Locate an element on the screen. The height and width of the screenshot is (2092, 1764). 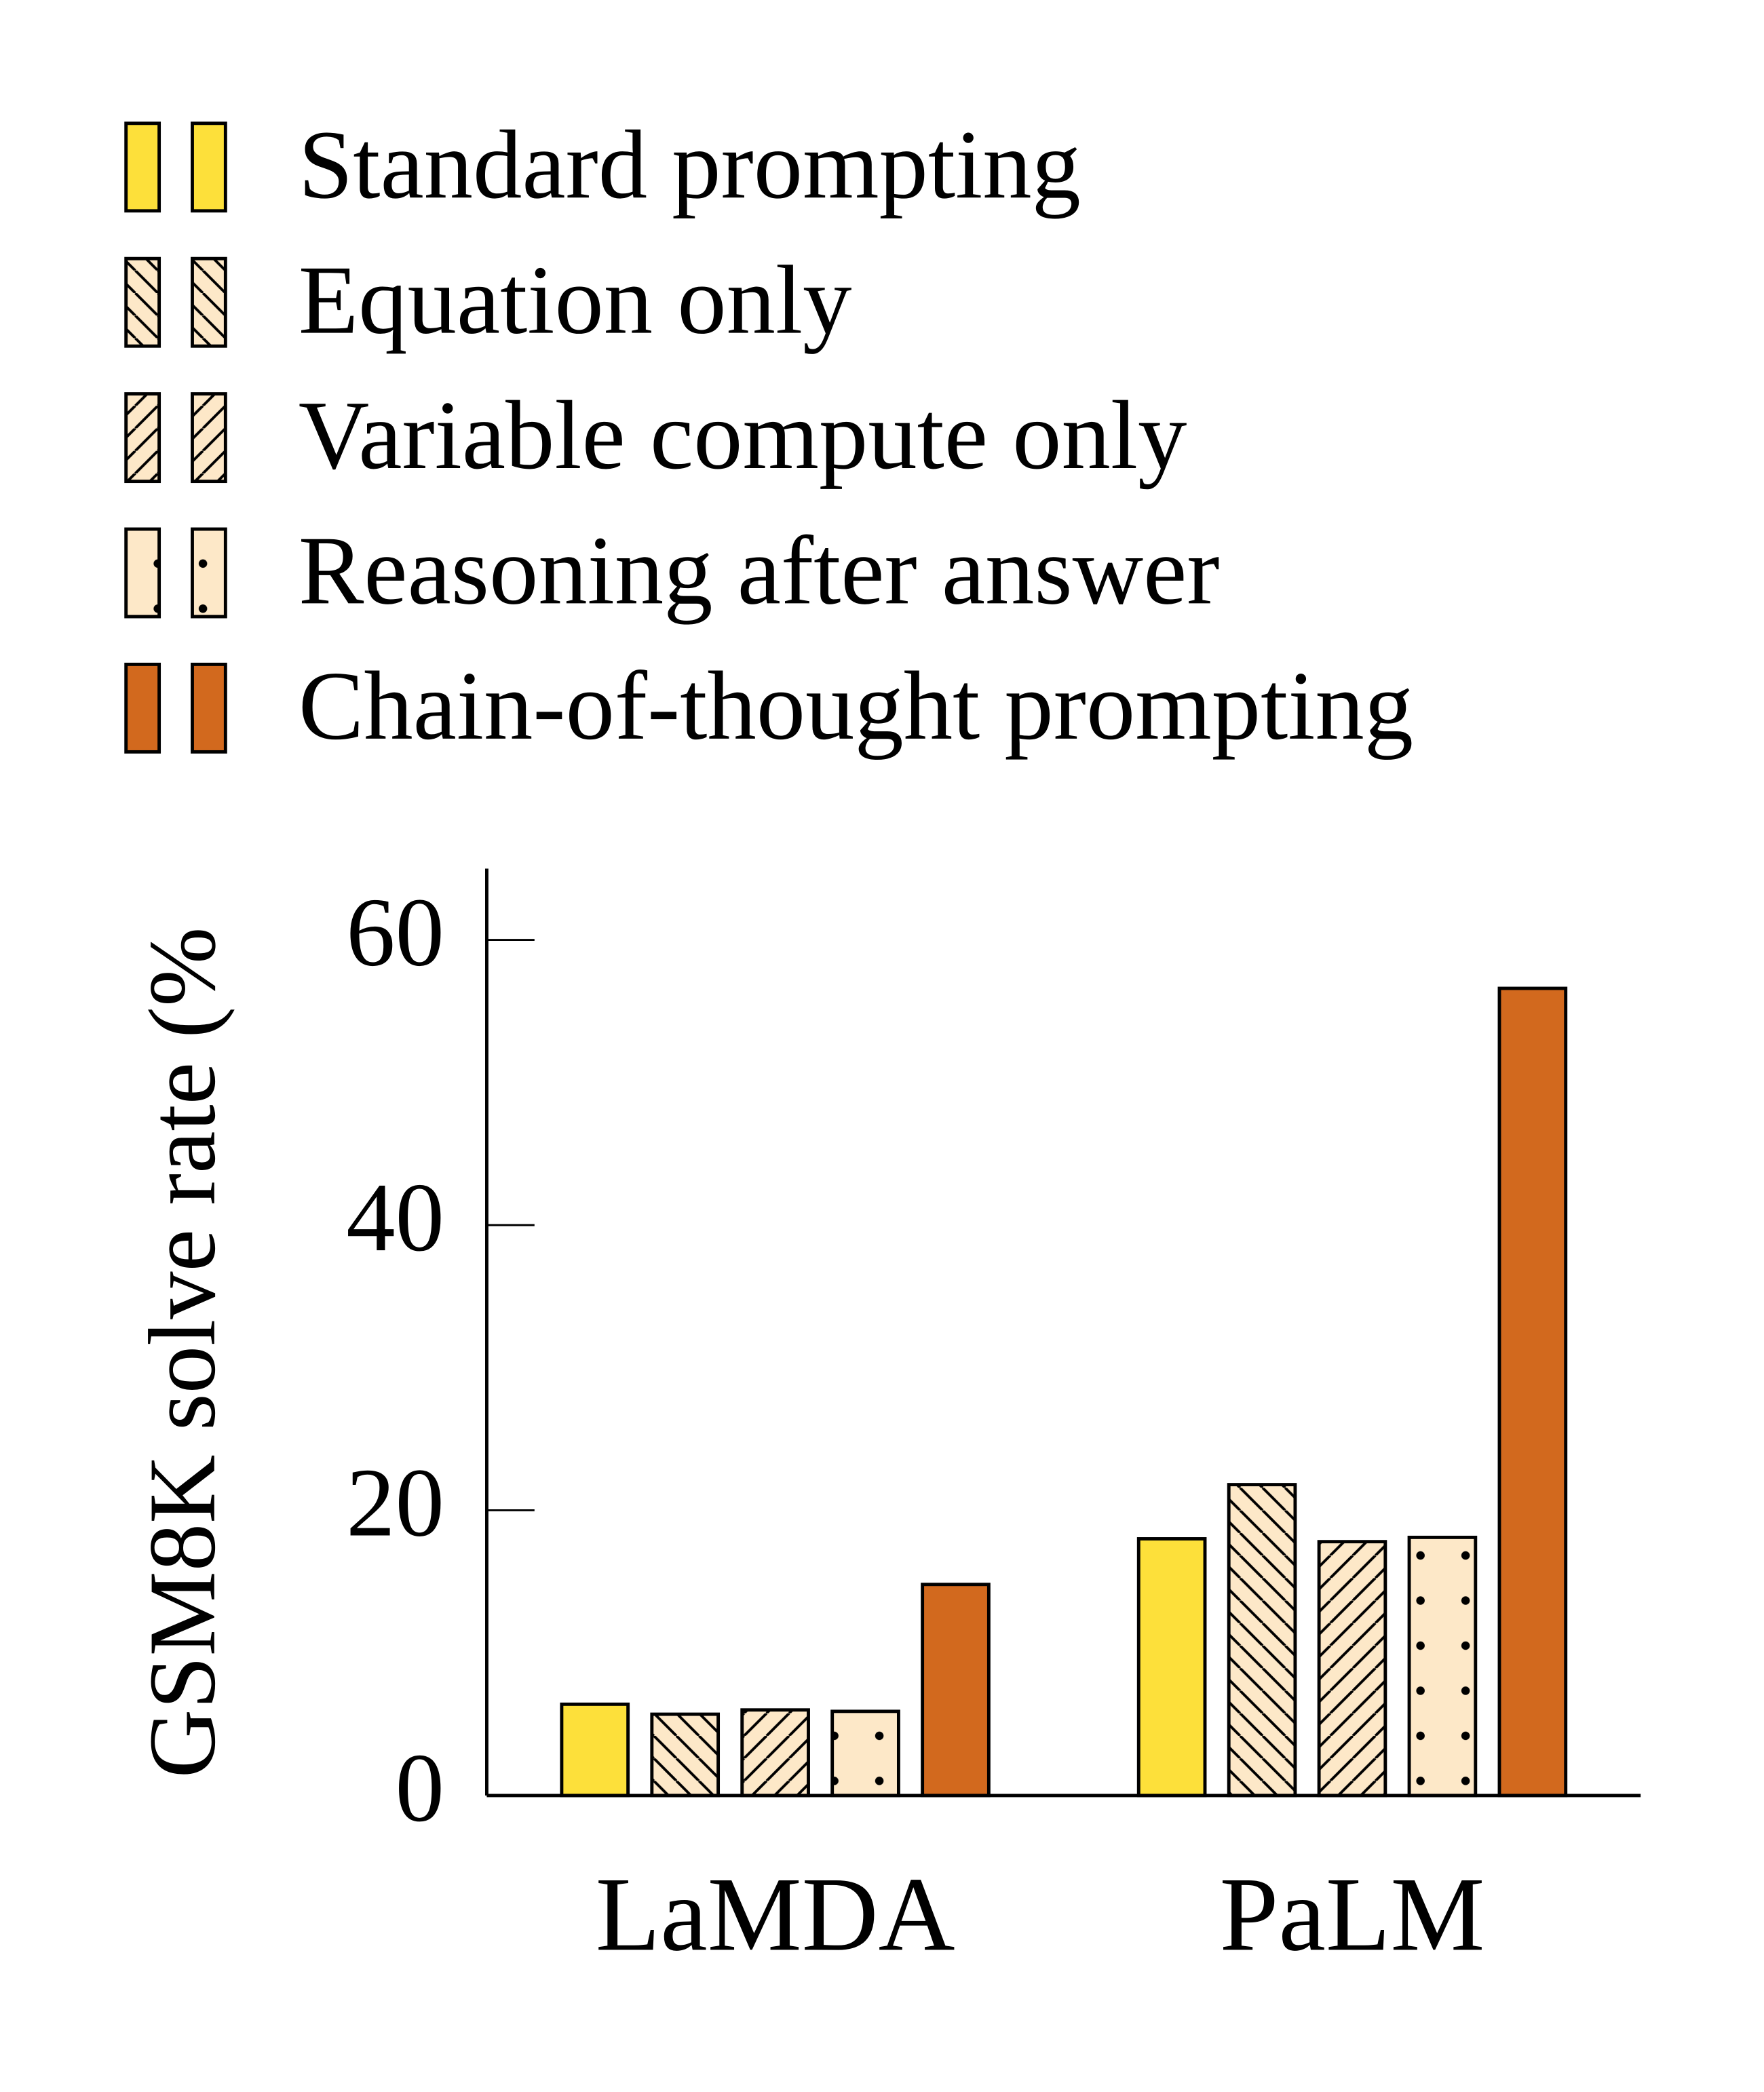
legend-label: Chain-of-thought prompting is located at coordinates (856, 706).